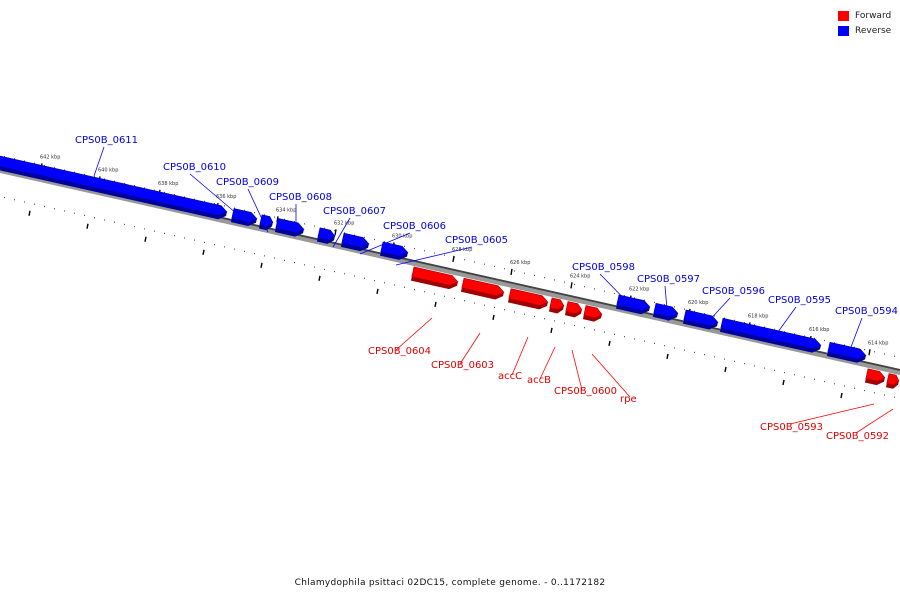 This screenshot has width=900, height=600. Describe the element at coordinates (106, 140) in the screenshot. I see `gene-label: CPS0B_0611` at that location.